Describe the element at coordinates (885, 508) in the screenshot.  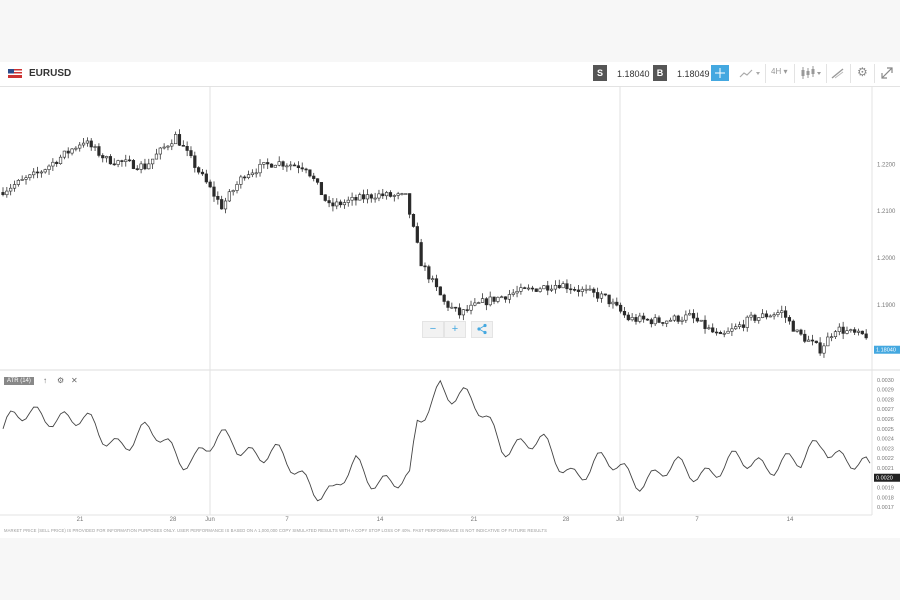
I see `atr-tick-label: 0.0017` at that location.